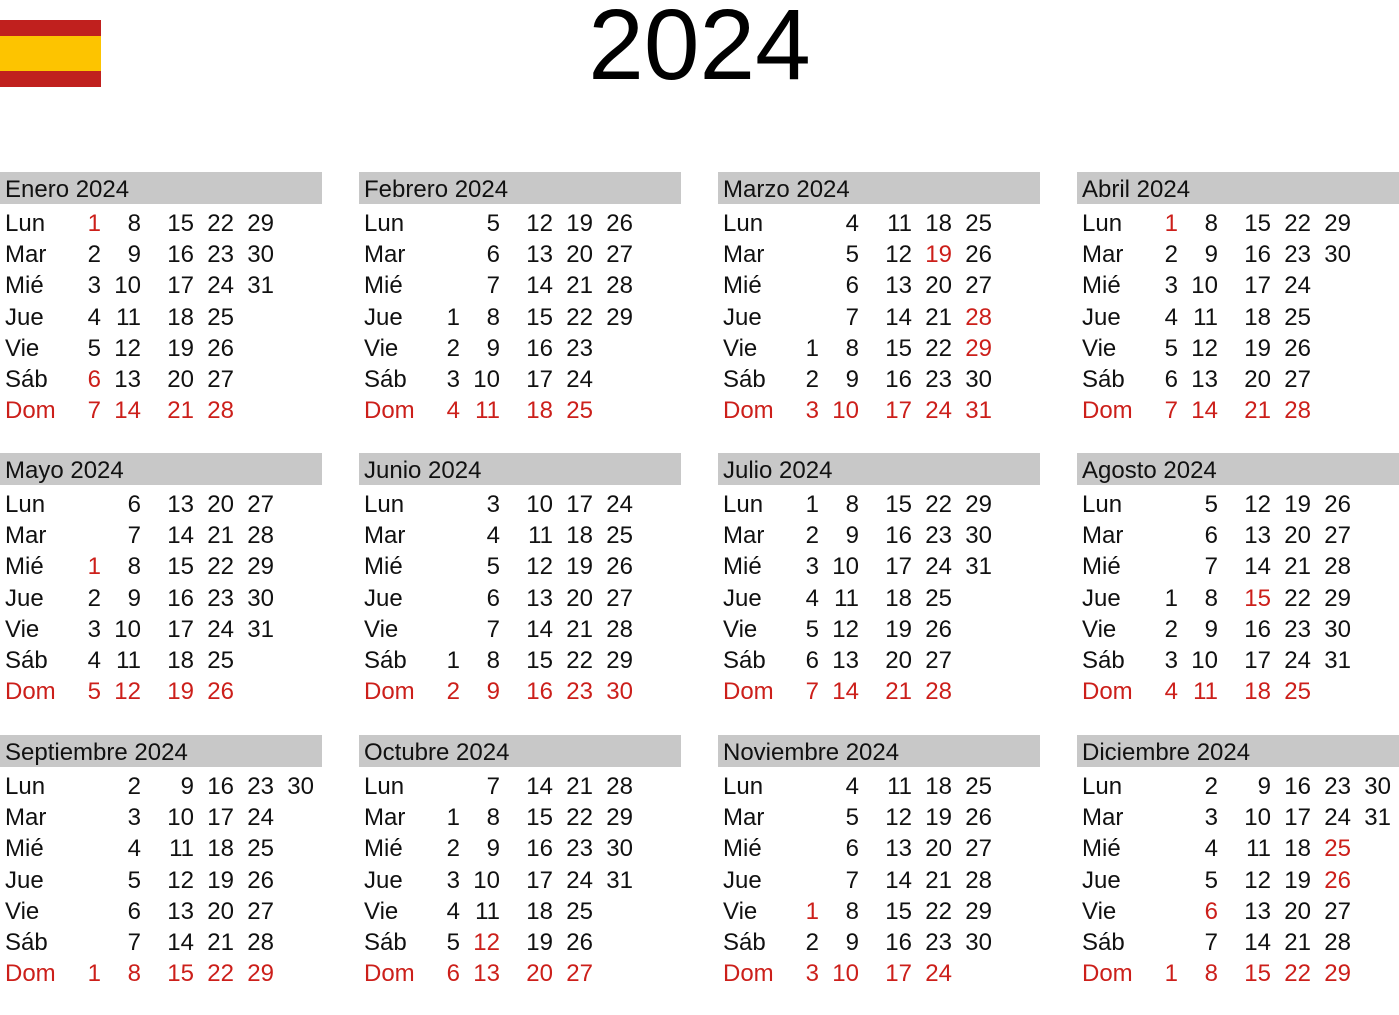  Describe the element at coordinates (812, 379) in the screenshot. I see `day-cell: 2` at that location.